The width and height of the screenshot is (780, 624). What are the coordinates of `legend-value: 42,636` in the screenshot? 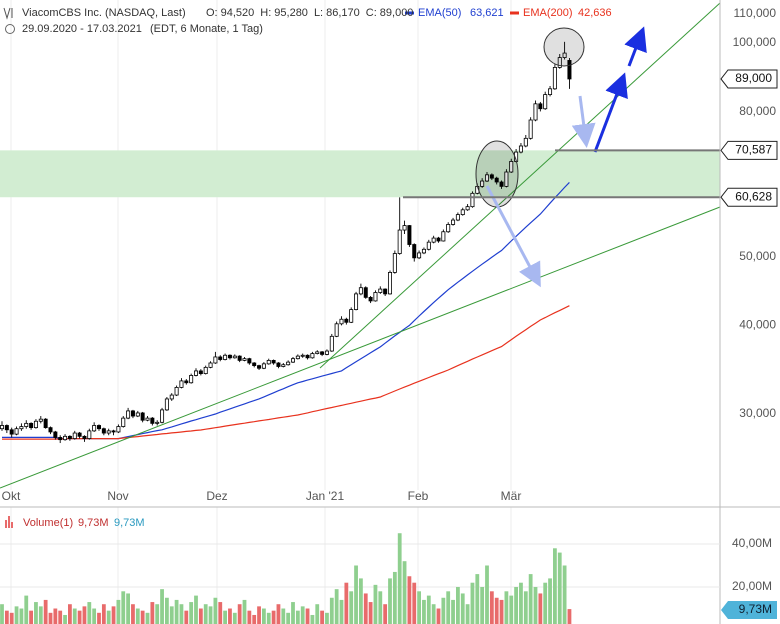 It's located at (595, 13).